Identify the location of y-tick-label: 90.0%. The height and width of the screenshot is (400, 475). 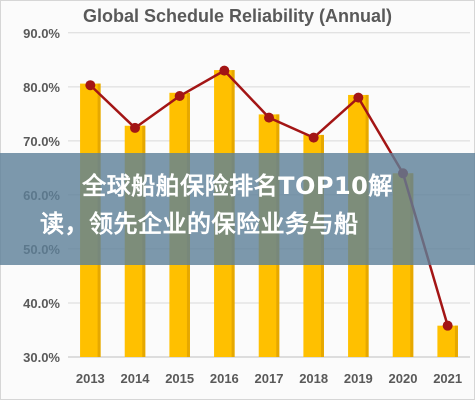
(41, 33).